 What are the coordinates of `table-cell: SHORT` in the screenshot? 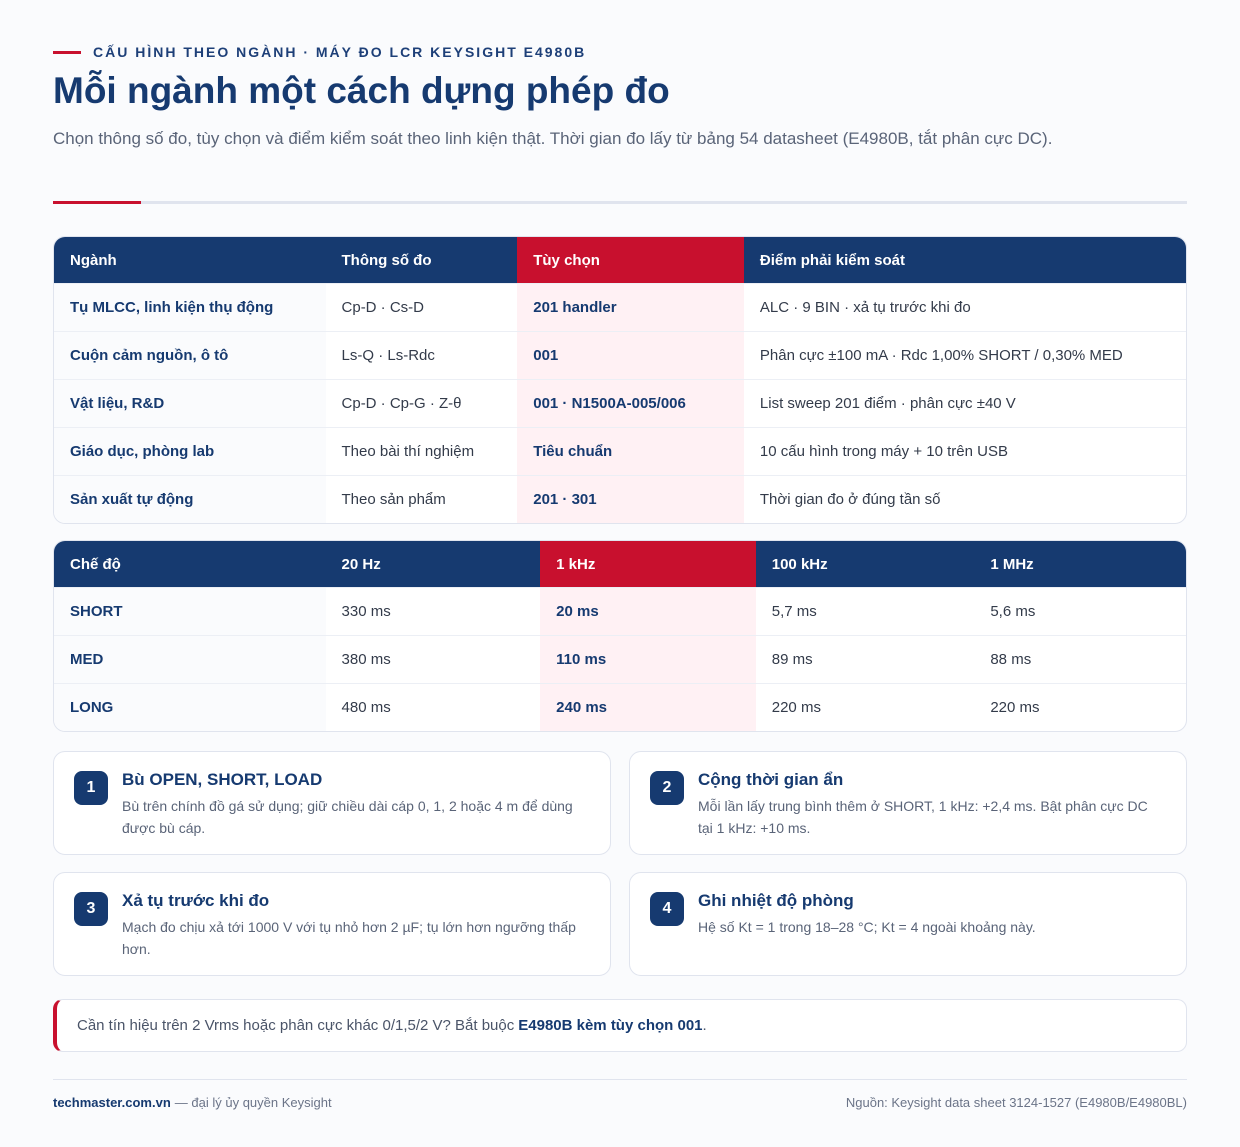 It's located at (190, 611).